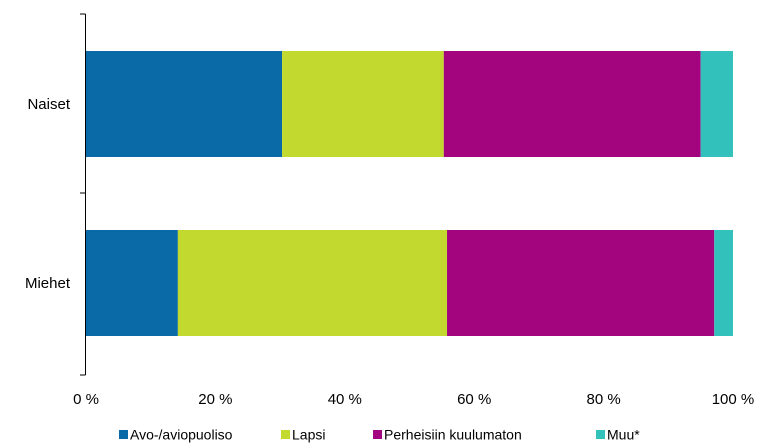  I want to click on x-tick-label: 100 %, so click(733, 399).